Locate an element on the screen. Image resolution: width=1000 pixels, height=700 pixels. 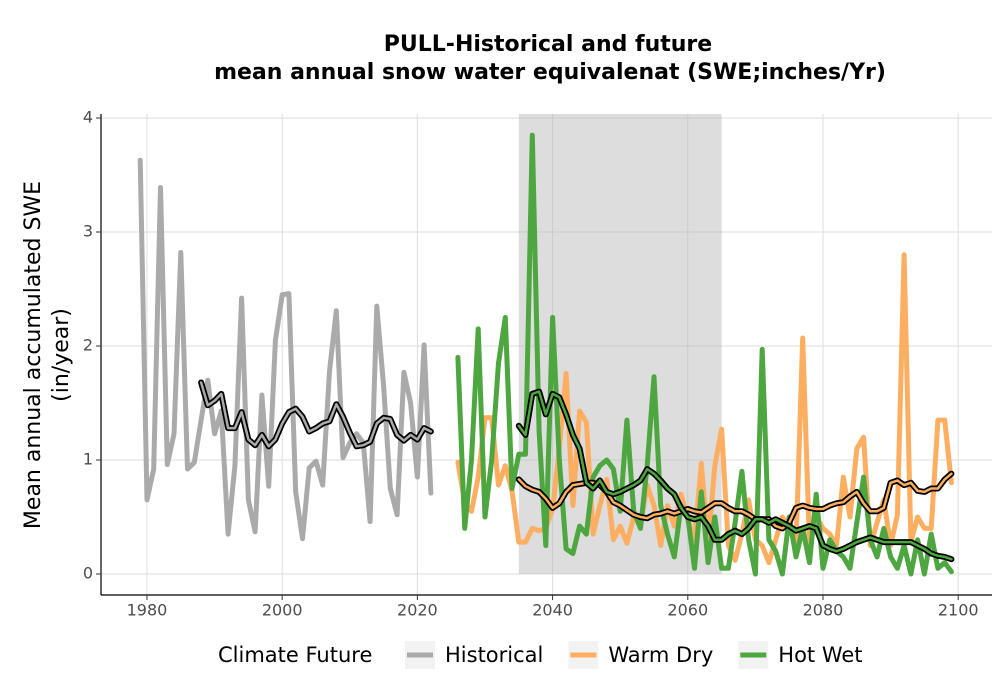
y-axis-label: (in/year) is located at coordinates (61, 355).